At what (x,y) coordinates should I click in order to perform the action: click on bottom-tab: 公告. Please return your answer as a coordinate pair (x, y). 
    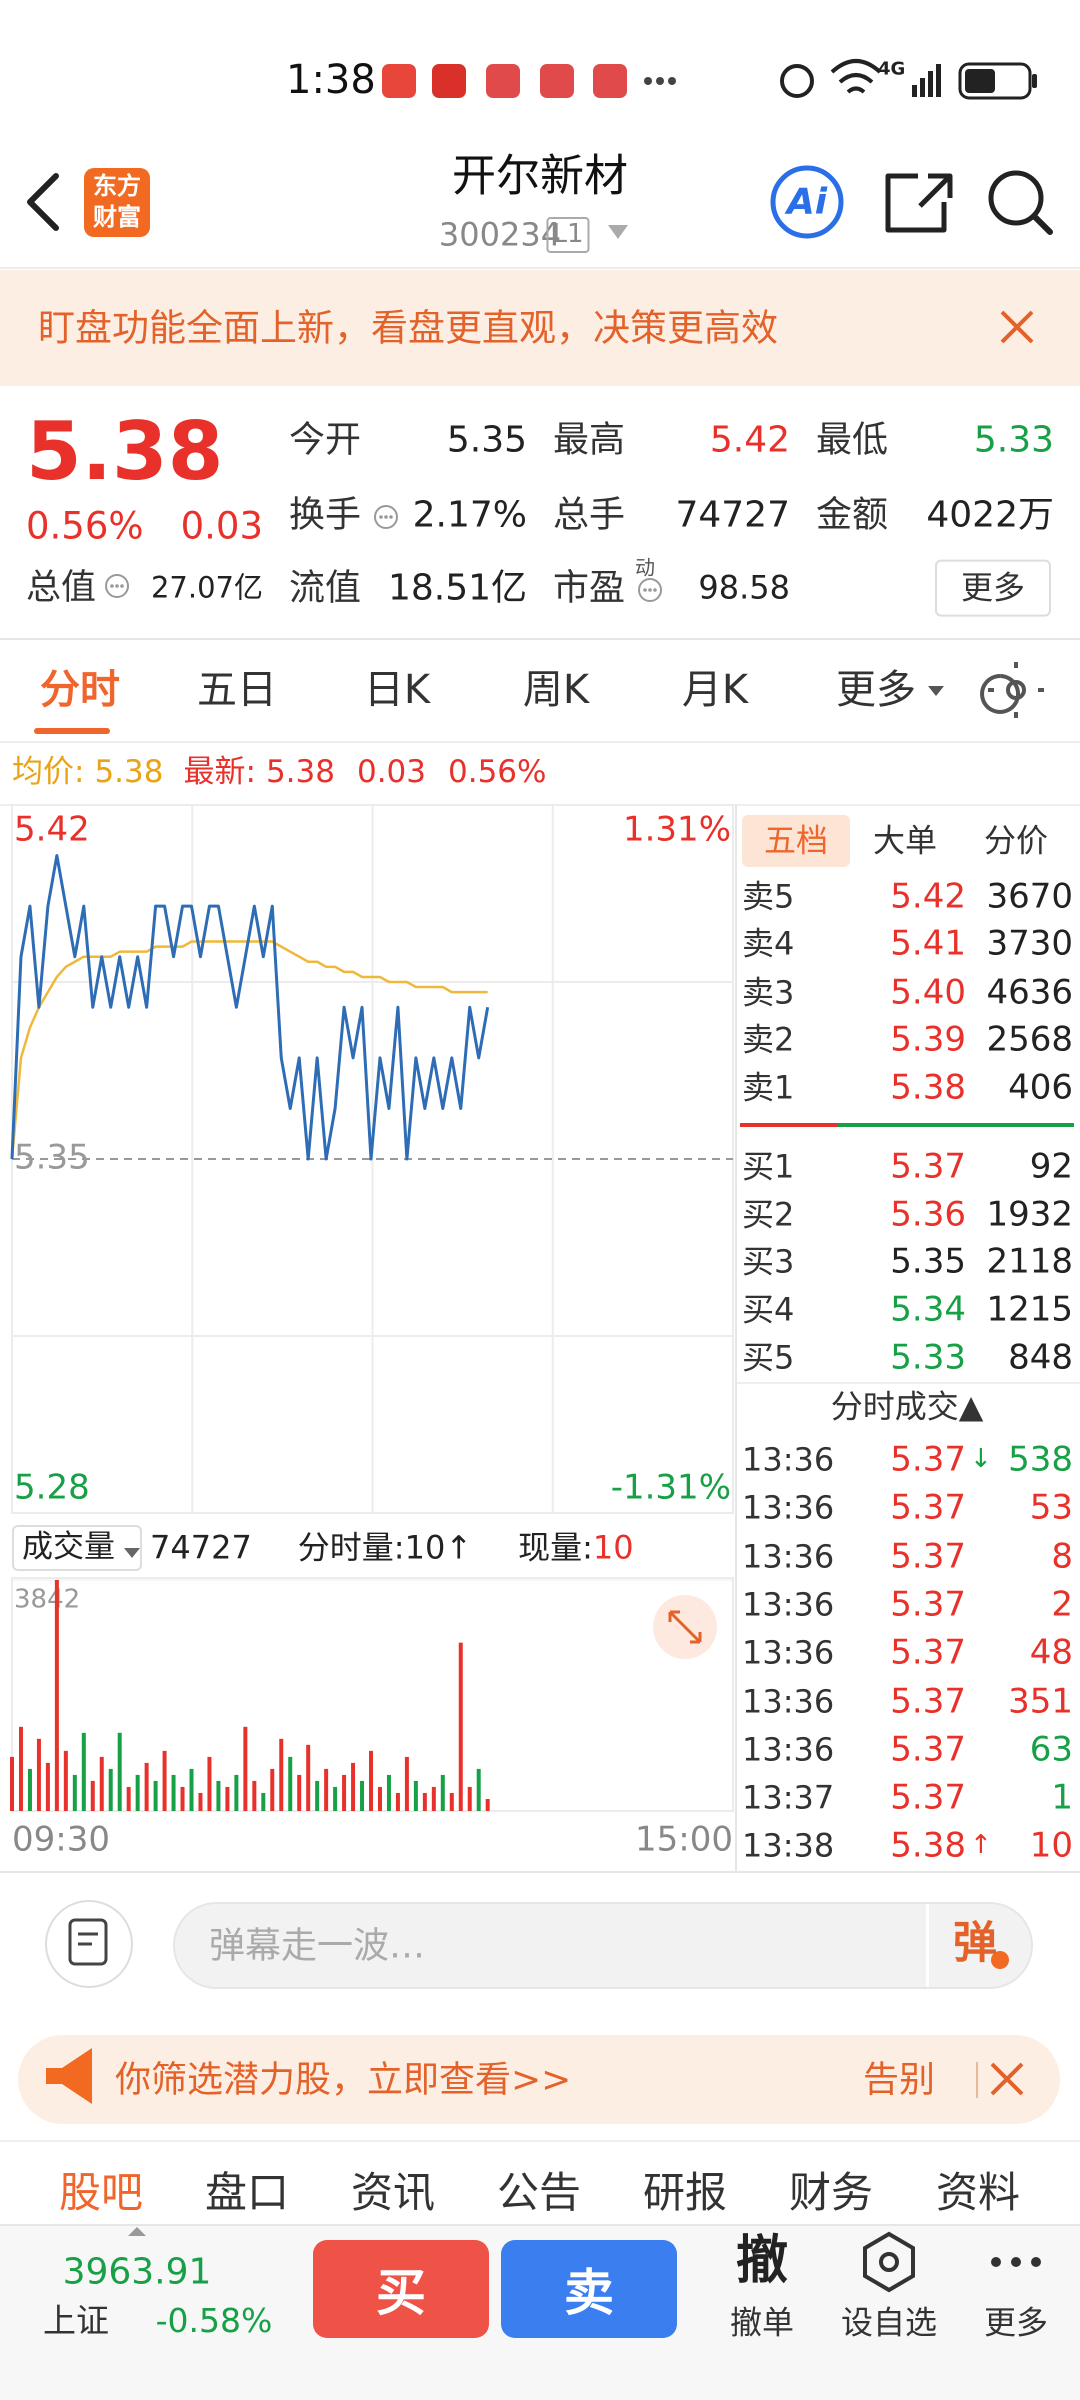
    Looking at the image, I should click on (539, 2192).